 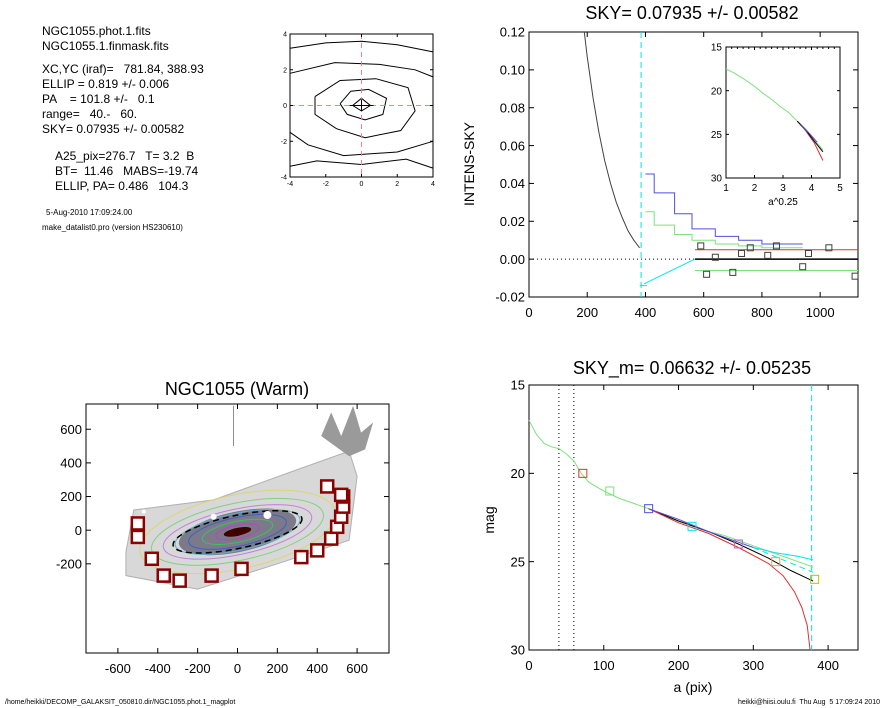 What do you see at coordinates (78, 530) in the screenshot?
I see `image-ytick-label: 0` at bounding box center [78, 530].